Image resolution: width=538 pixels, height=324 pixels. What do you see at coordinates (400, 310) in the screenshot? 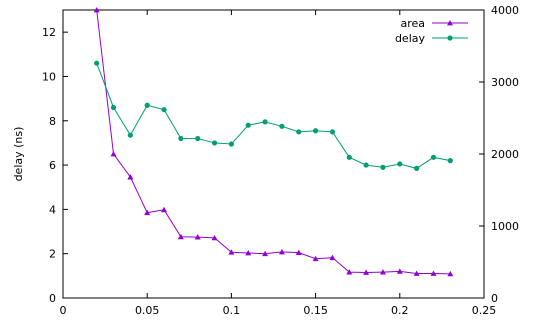
I see `x-tick-label: 0.2` at bounding box center [400, 310].